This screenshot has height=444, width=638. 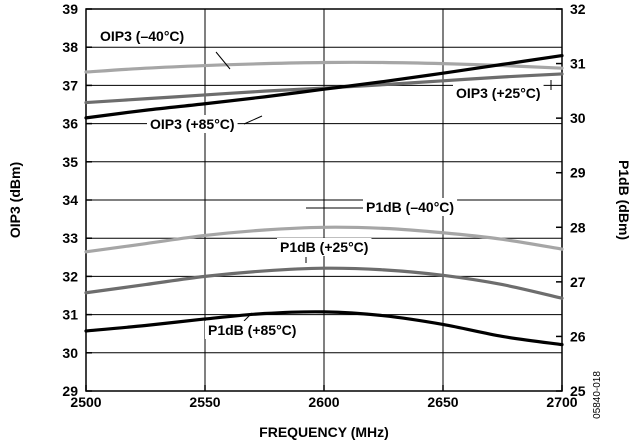 I want to click on annotation-label: OIP3 (–40°C), so click(x=142, y=36).